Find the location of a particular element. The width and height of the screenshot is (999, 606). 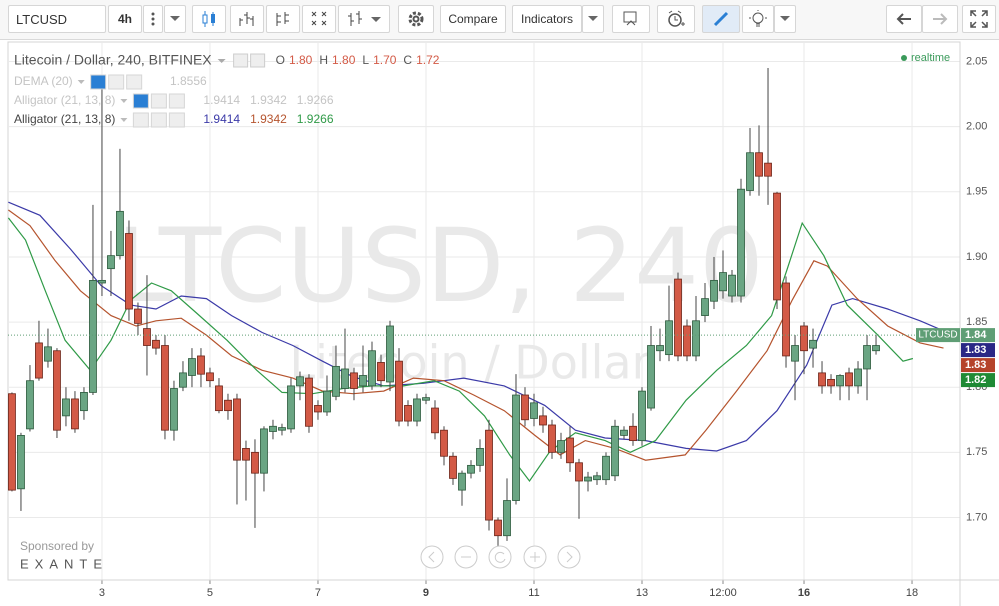

reset is located at coordinates (500, 557).